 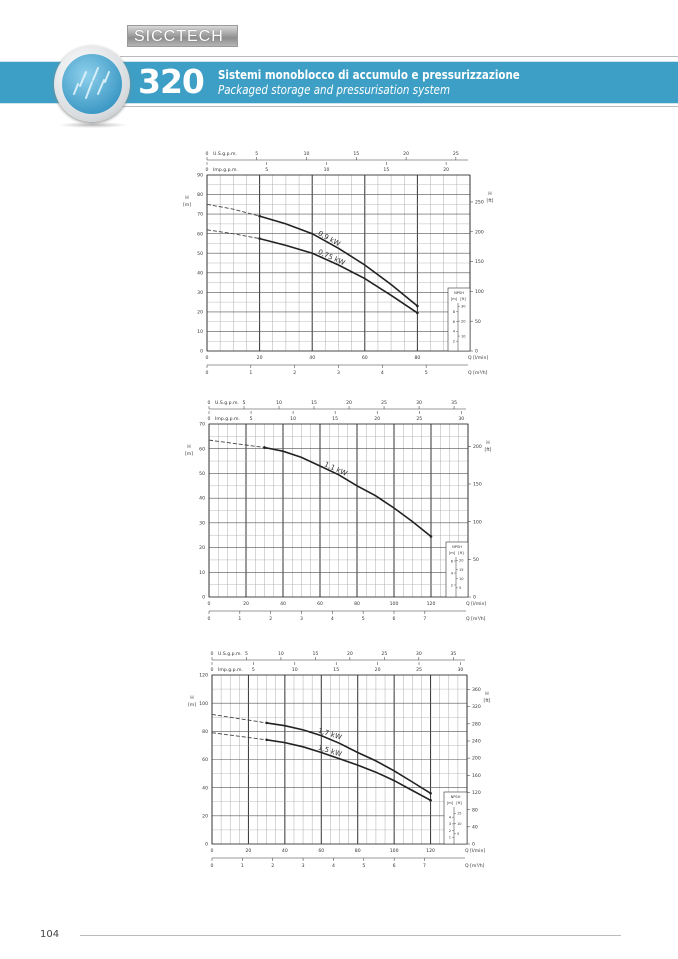 I want to click on m3h-axis-label: Q [m³/h], so click(x=476, y=619).